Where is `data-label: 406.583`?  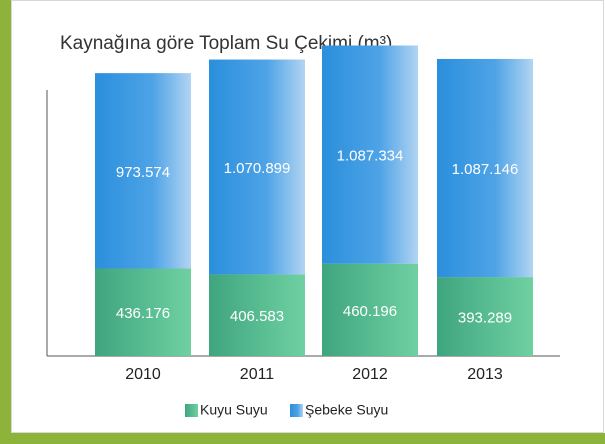 data-label: 406.583 is located at coordinates (257, 316).